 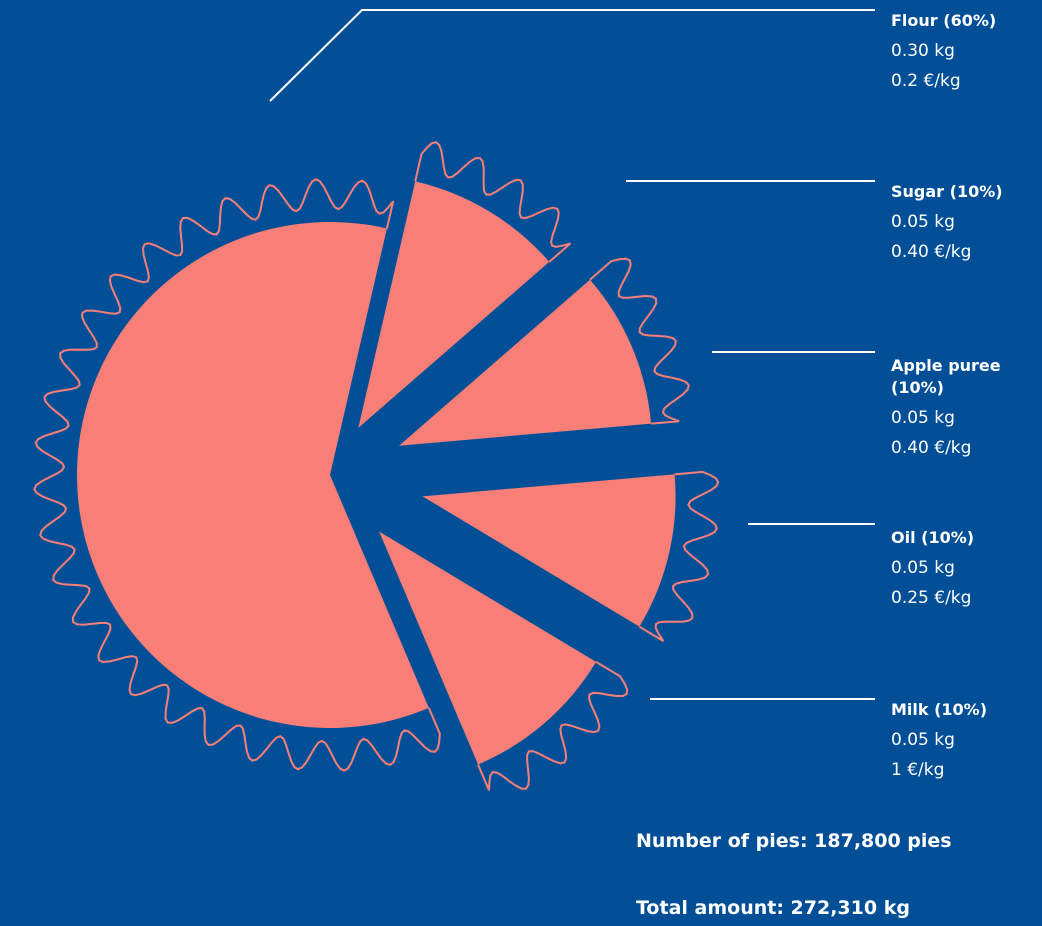 What do you see at coordinates (946, 376) in the screenshot?
I see `label-name: Apple puree (10%)` at bounding box center [946, 376].